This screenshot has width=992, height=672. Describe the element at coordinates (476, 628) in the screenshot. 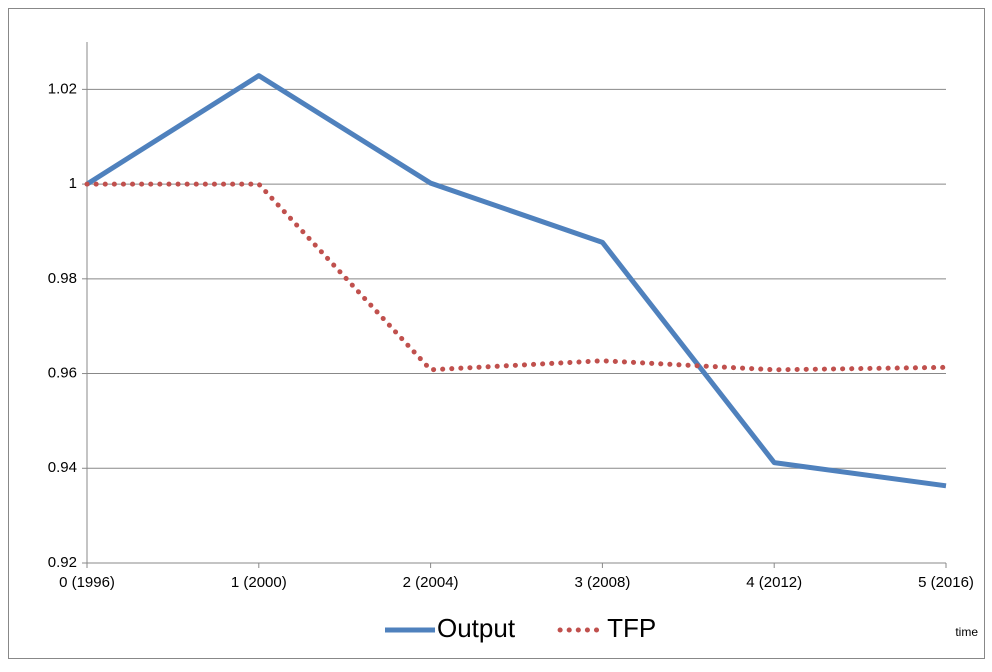

I see `legend-label: Output` at that location.